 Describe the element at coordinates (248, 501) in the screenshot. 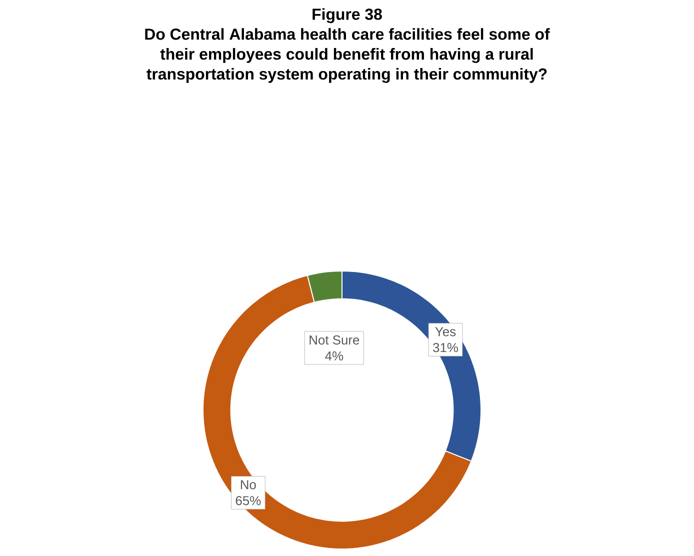

I see `data-label: 65%` at that location.